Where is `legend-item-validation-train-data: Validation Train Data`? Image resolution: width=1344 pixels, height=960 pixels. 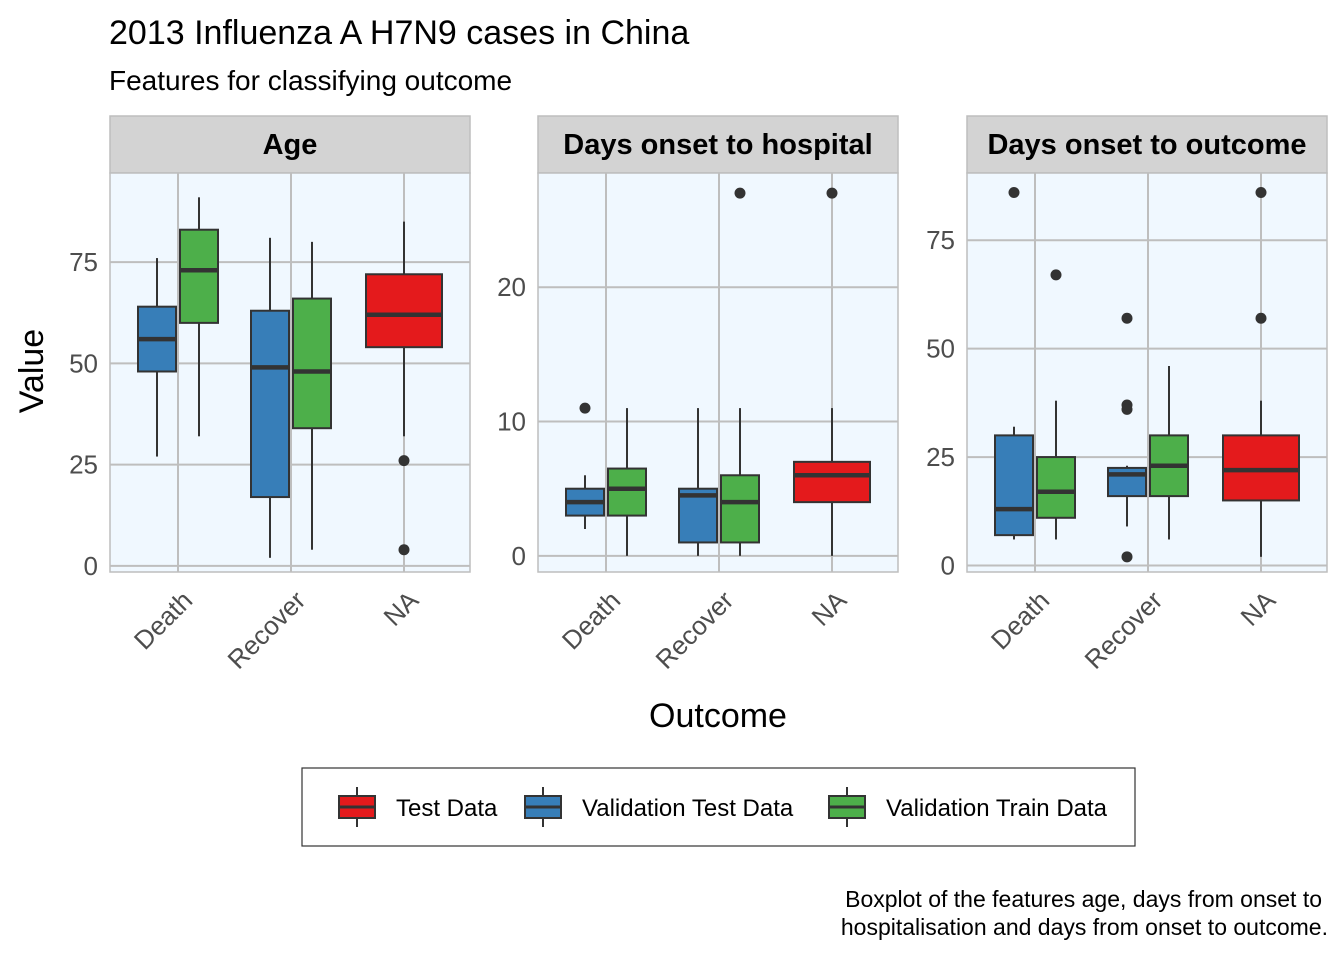 legend-item-validation-train-data: Validation Train Data is located at coordinates (968, 807).